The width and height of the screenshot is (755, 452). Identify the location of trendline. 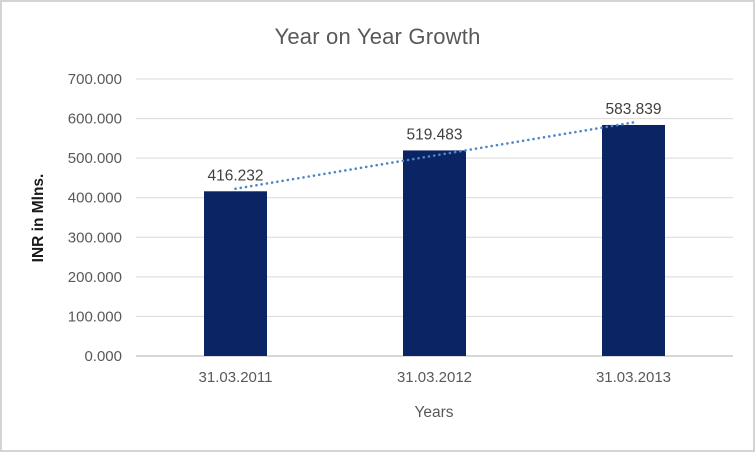
(434, 156).